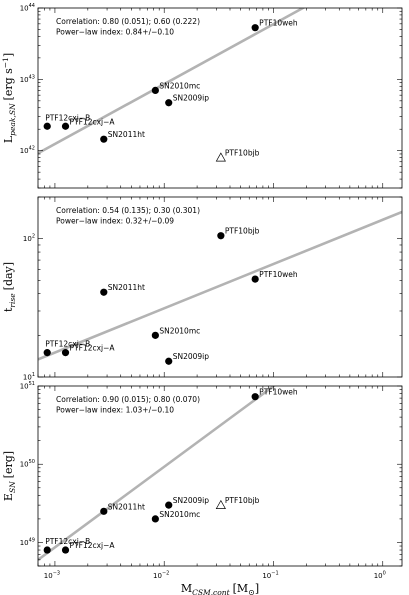 The image size is (409, 595). What do you see at coordinates (9, 98) in the screenshot?
I see `y-axis-label: Lpeak,SN[erg s−1]` at bounding box center [9, 98].